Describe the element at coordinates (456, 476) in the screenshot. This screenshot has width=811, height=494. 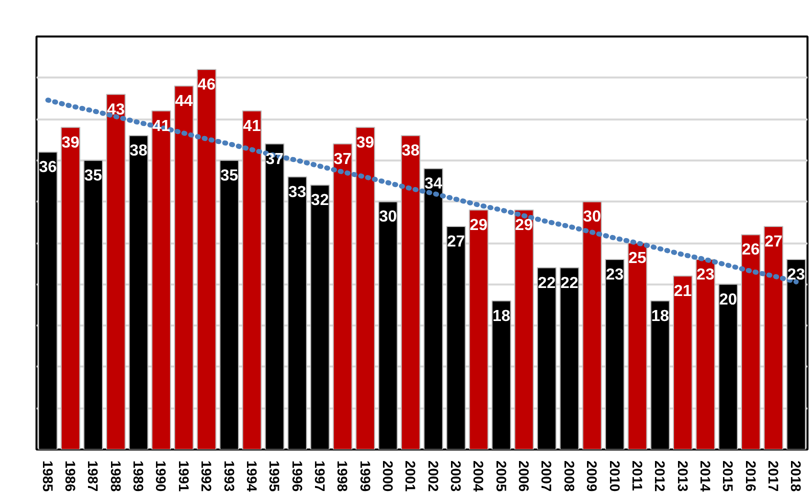
I see `x-tick-label: 2003` at that location.